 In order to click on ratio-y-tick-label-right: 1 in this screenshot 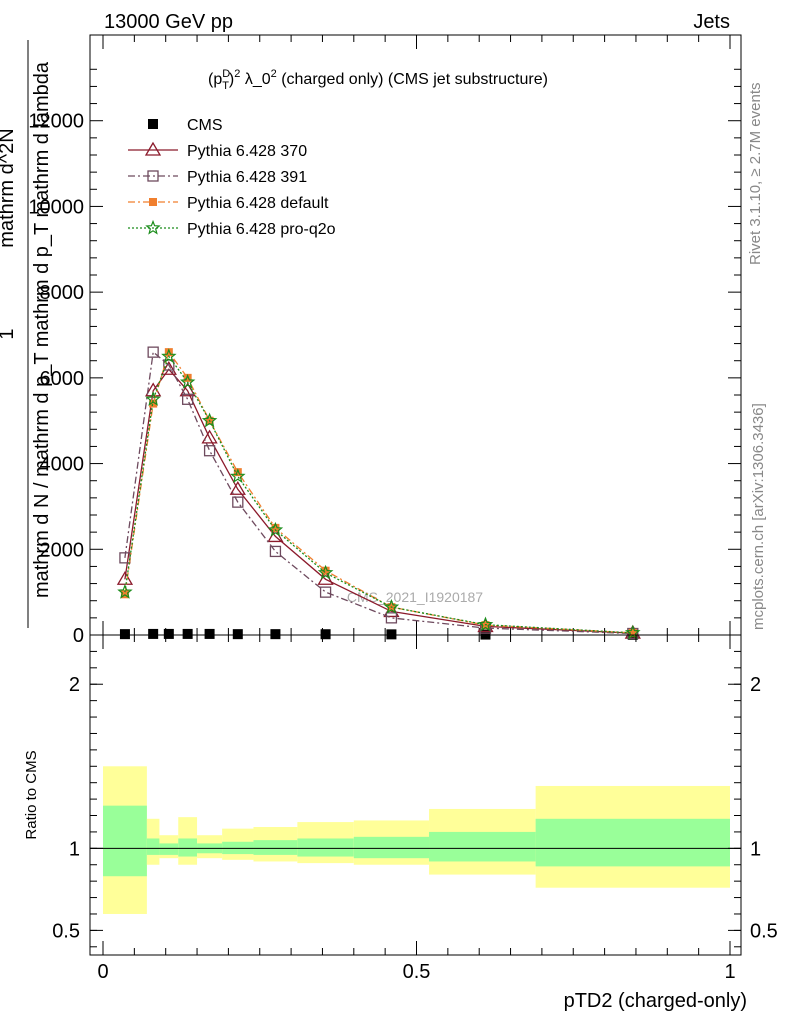, I will do `click(755, 849)`.